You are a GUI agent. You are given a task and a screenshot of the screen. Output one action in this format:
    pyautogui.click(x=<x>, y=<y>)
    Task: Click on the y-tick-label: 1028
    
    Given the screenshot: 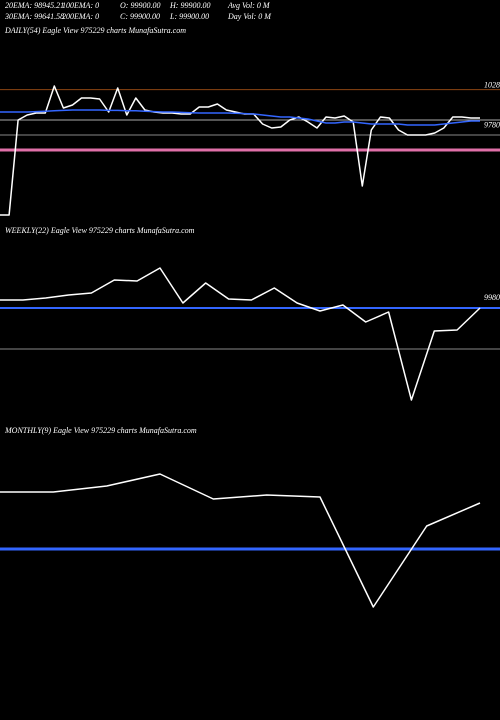 What is the action you would take?
    pyautogui.click(x=492, y=84)
    